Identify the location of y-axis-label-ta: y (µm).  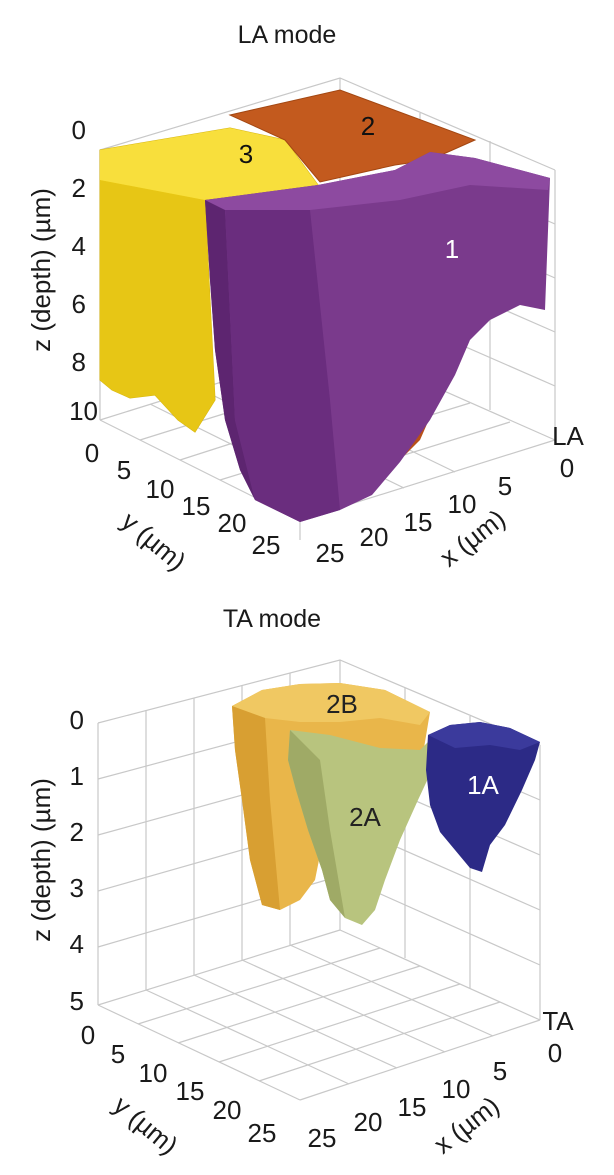
(146, 1125).